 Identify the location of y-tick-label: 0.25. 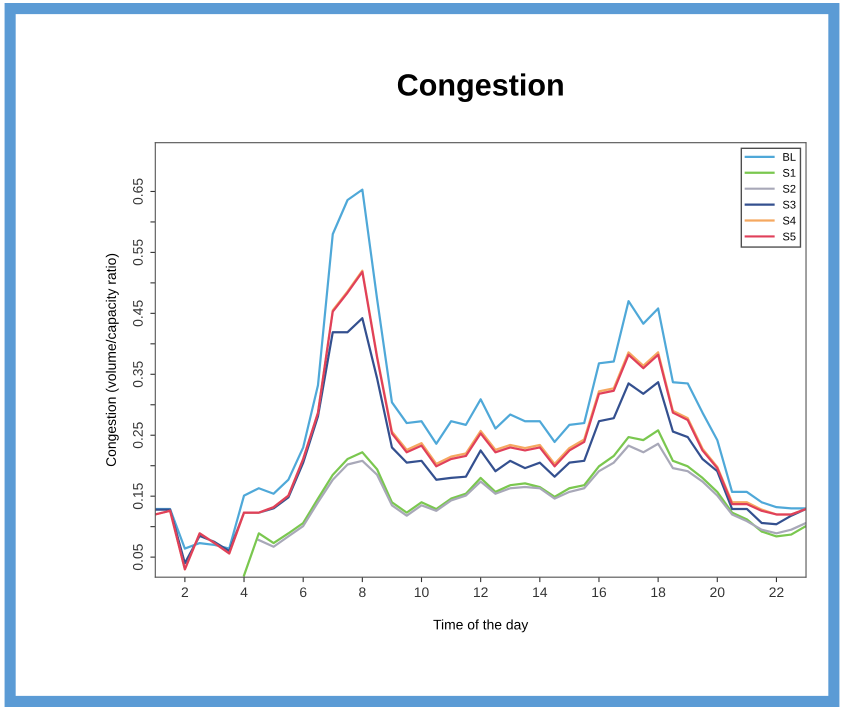
(137, 435).